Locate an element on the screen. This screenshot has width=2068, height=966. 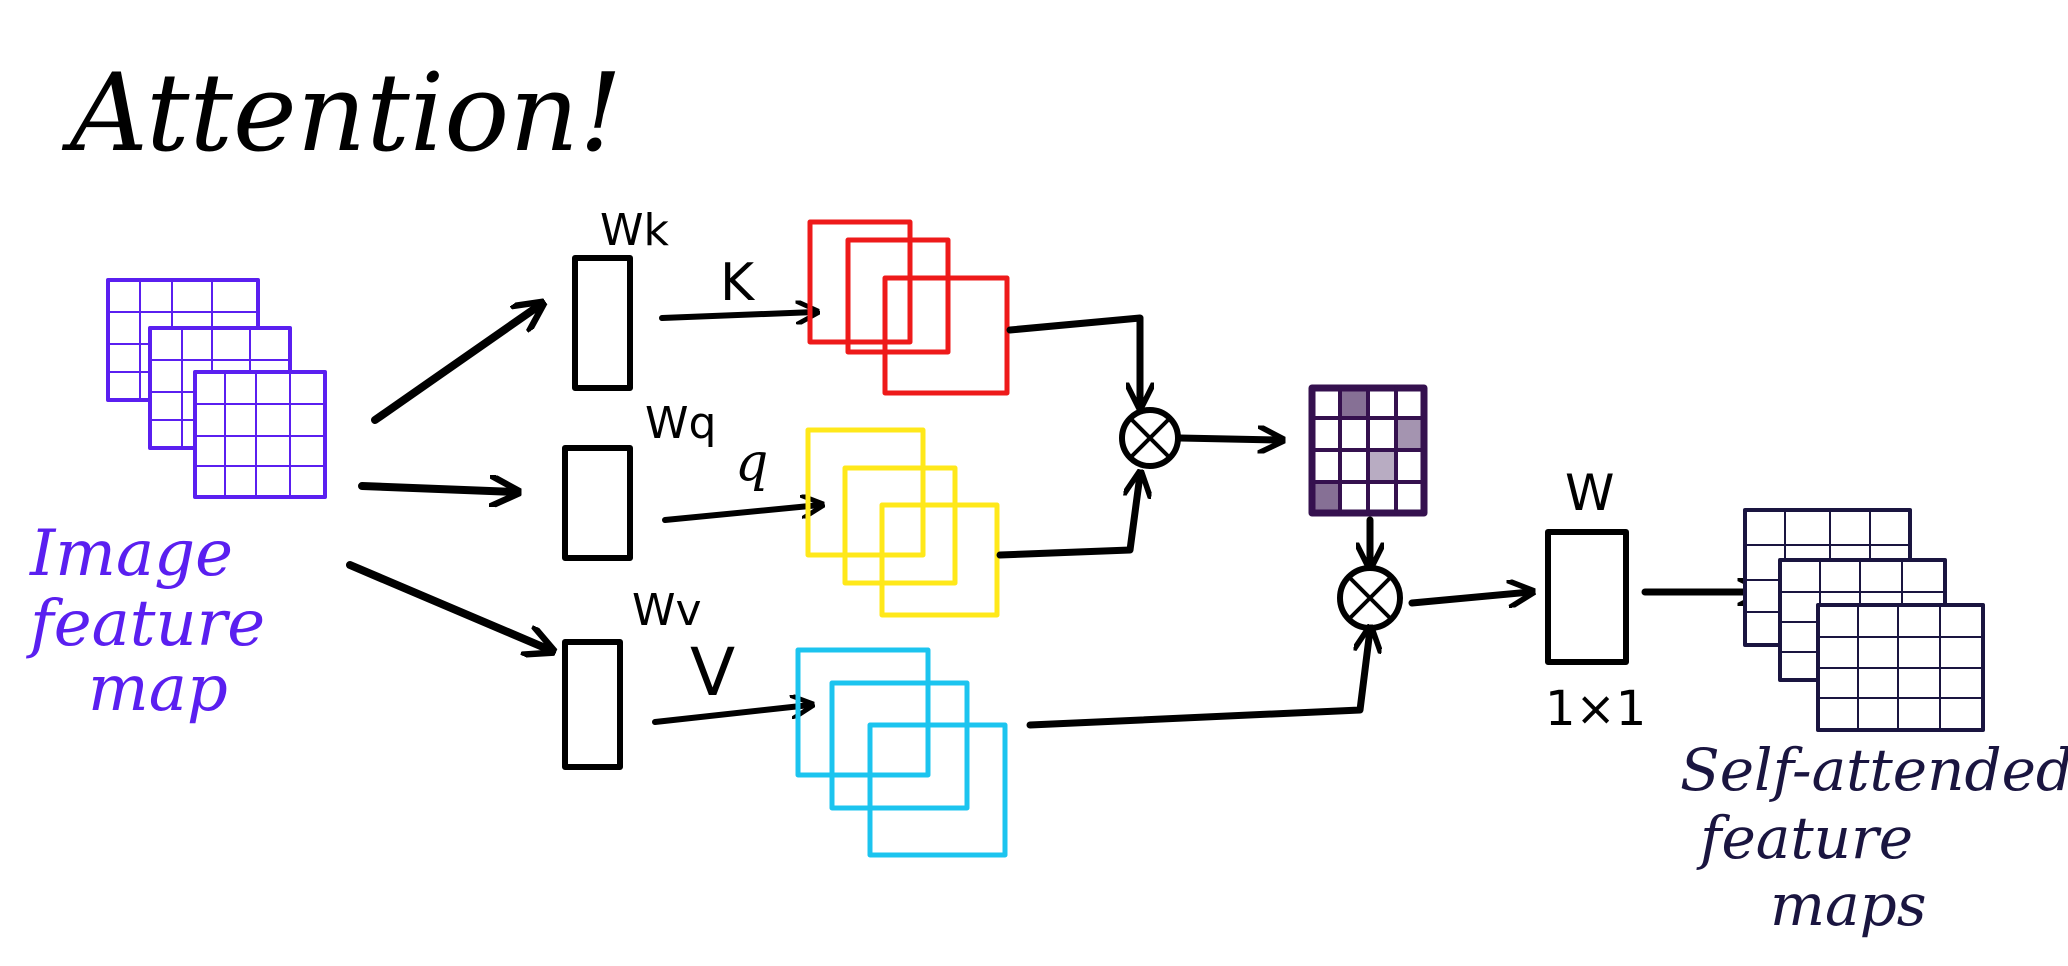
weight-box-key is located at coordinates (602, 323).